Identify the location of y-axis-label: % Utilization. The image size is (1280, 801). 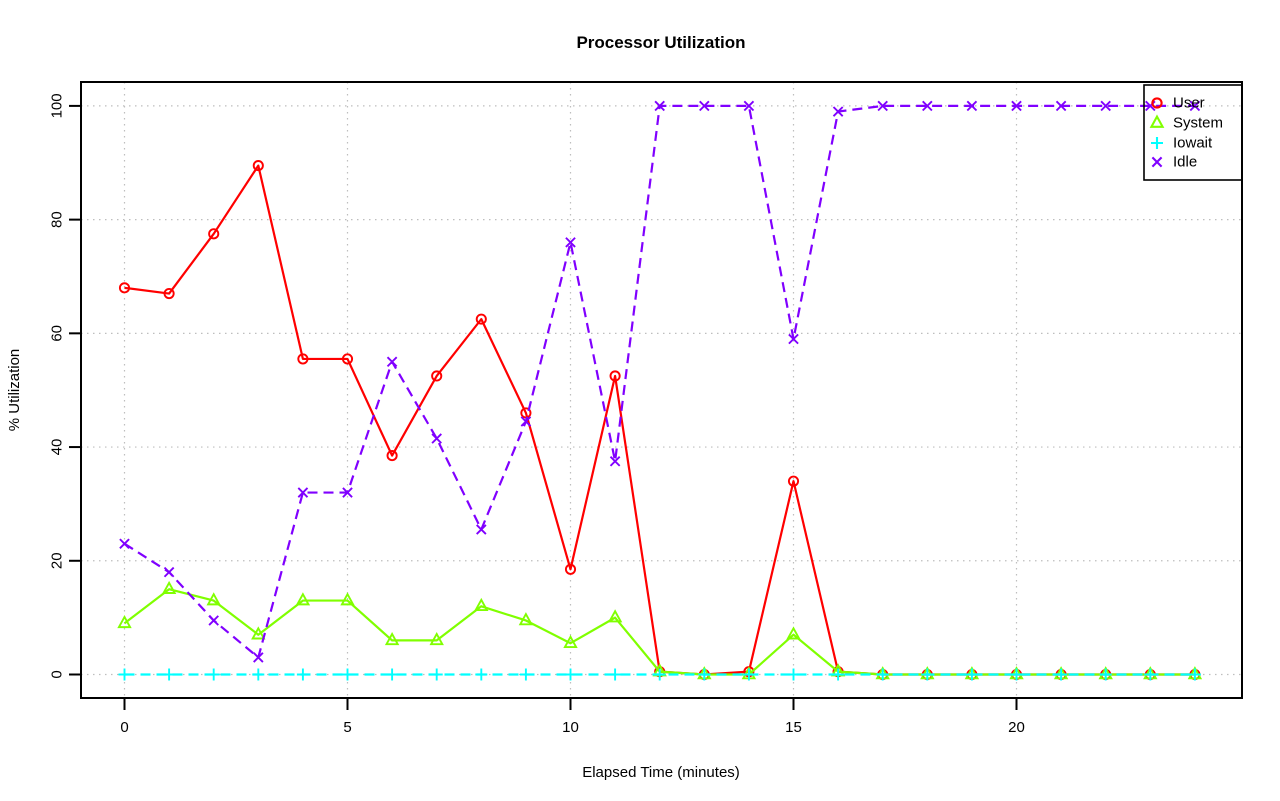
(14, 390).